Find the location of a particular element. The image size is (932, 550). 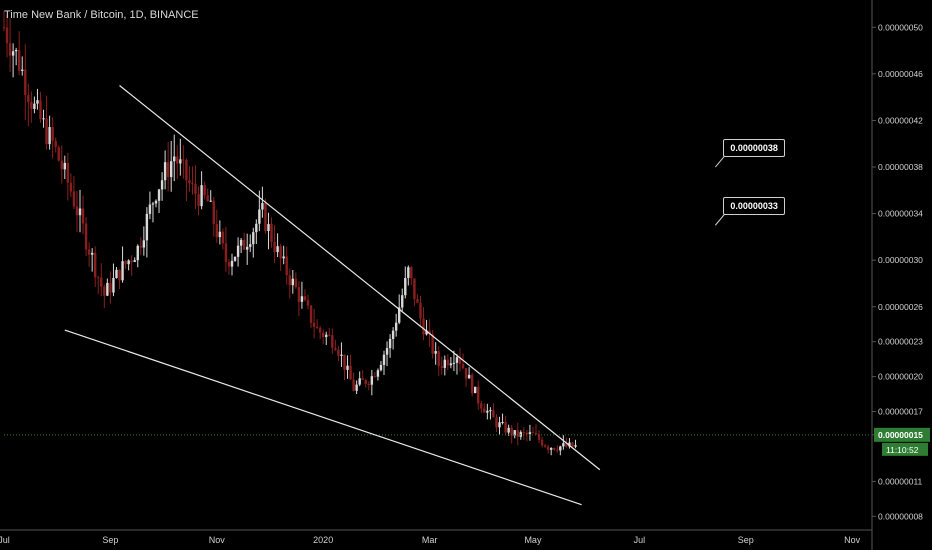

price-tick-label: 0.00000042 is located at coordinates (900, 120).